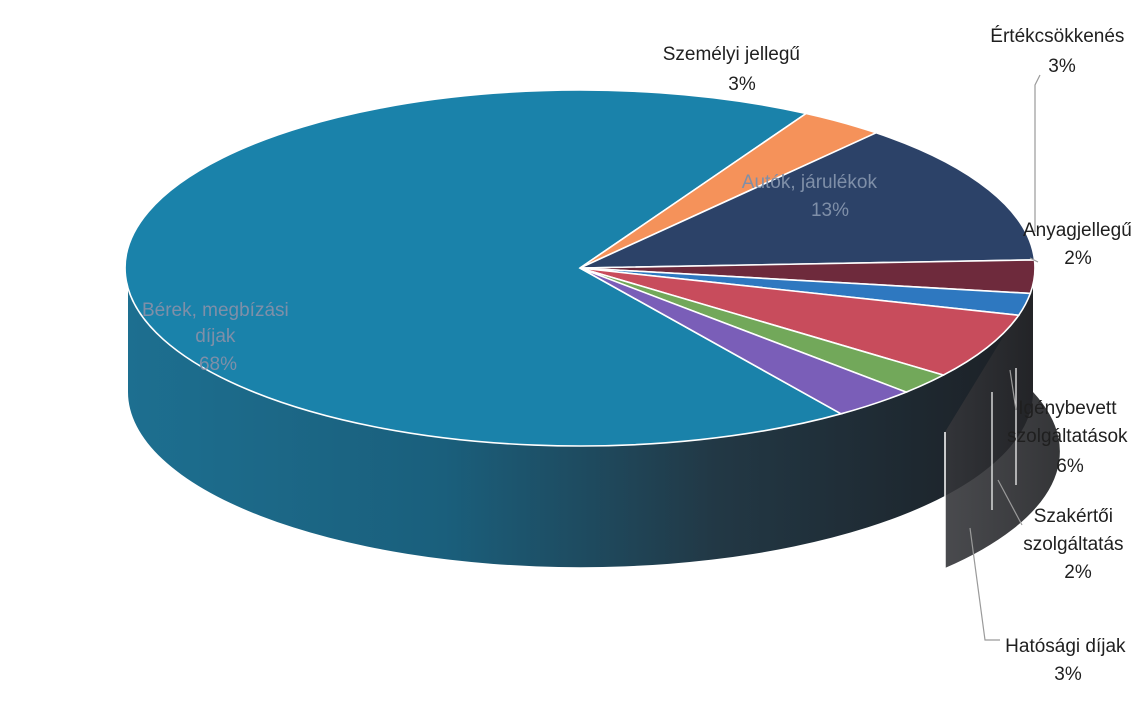 The height and width of the screenshot is (701, 1145). I want to click on label-szakertoi: Szakértői szolgáltatás 2%, so click(1076, 544).